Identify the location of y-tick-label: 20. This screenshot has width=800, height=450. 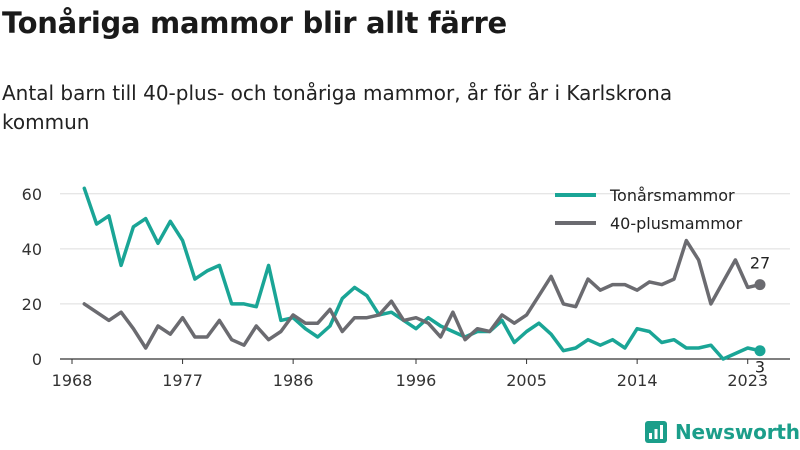
(32, 304).